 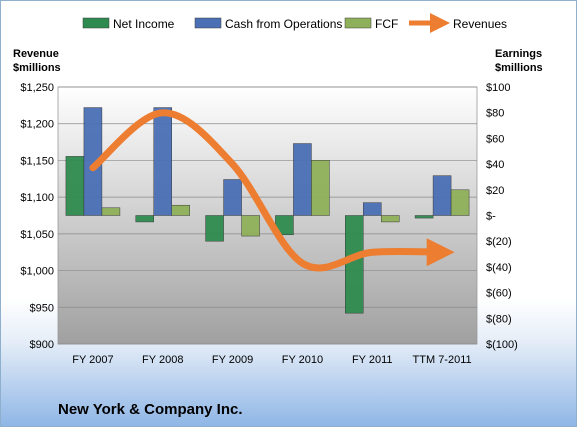 I want to click on company-name: New York & Company Inc., so click(x=150, y=409).